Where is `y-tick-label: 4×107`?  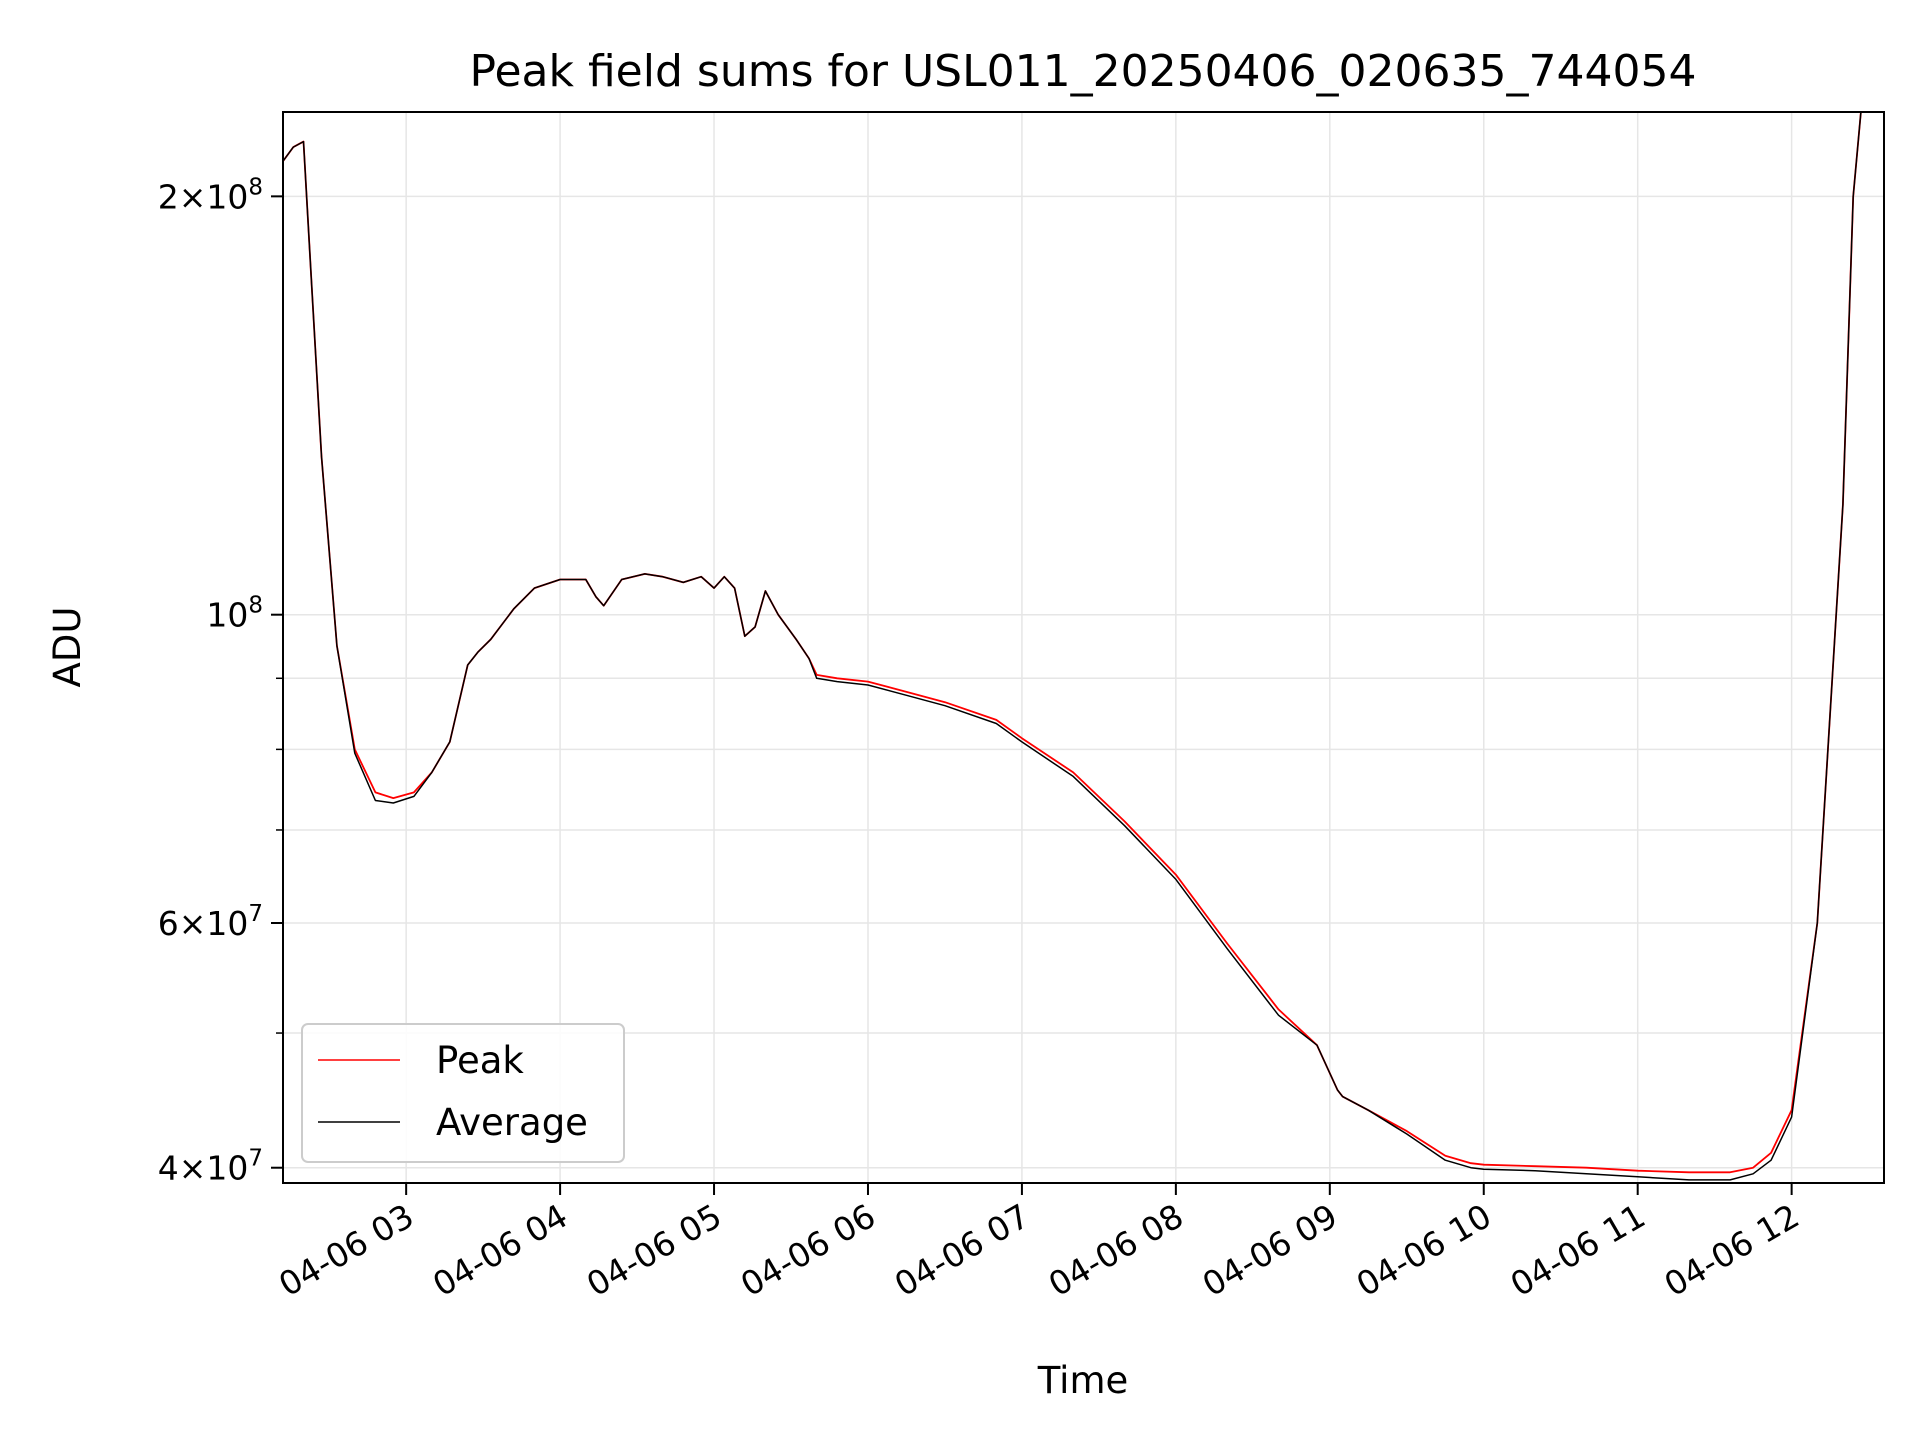 y-tick-label: 4×107 is located at coordinates (210, 1167).